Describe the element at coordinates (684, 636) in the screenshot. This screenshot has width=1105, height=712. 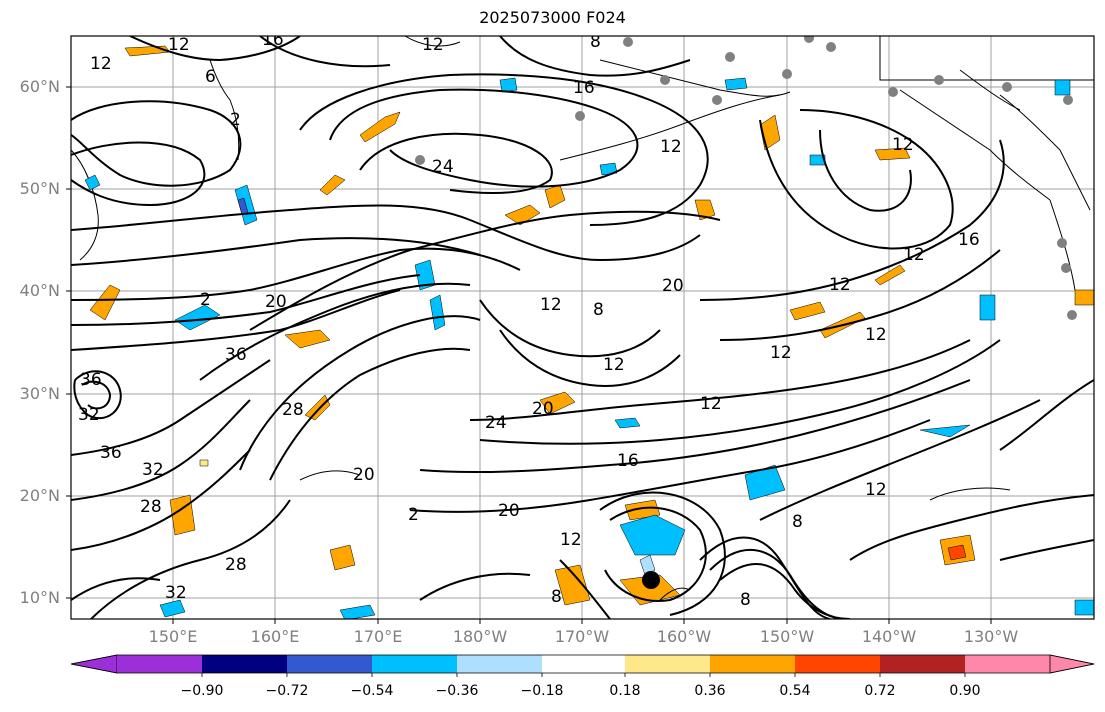
I see `lon-label: 160°W` at that location.